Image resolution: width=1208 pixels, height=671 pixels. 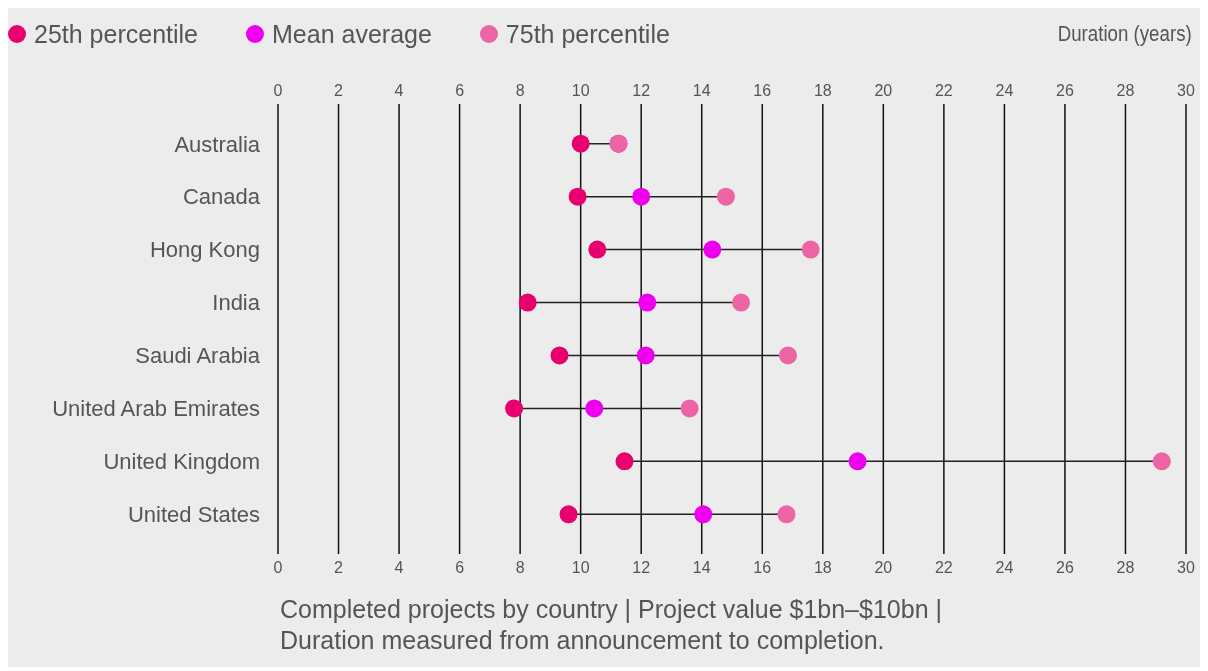 What do you see at coordinates (236, 303) in the screenshot?
I see `y-tick-label: India` at bounding box center [236, 303].